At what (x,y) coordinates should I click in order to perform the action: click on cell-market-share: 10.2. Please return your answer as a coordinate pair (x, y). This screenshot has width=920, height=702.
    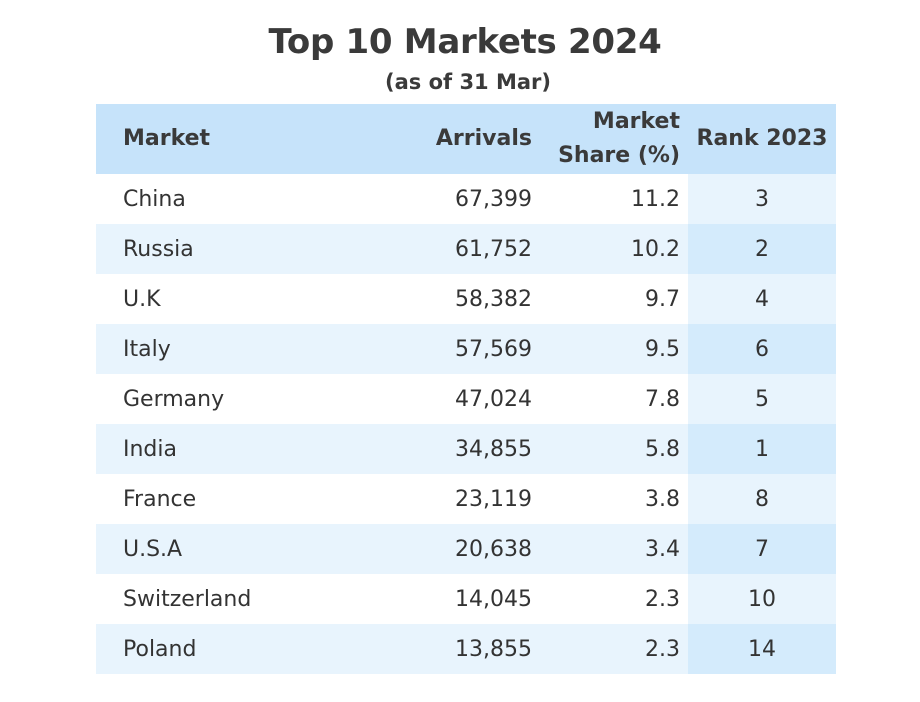
    Looking at the image, I should click on (655, 249).